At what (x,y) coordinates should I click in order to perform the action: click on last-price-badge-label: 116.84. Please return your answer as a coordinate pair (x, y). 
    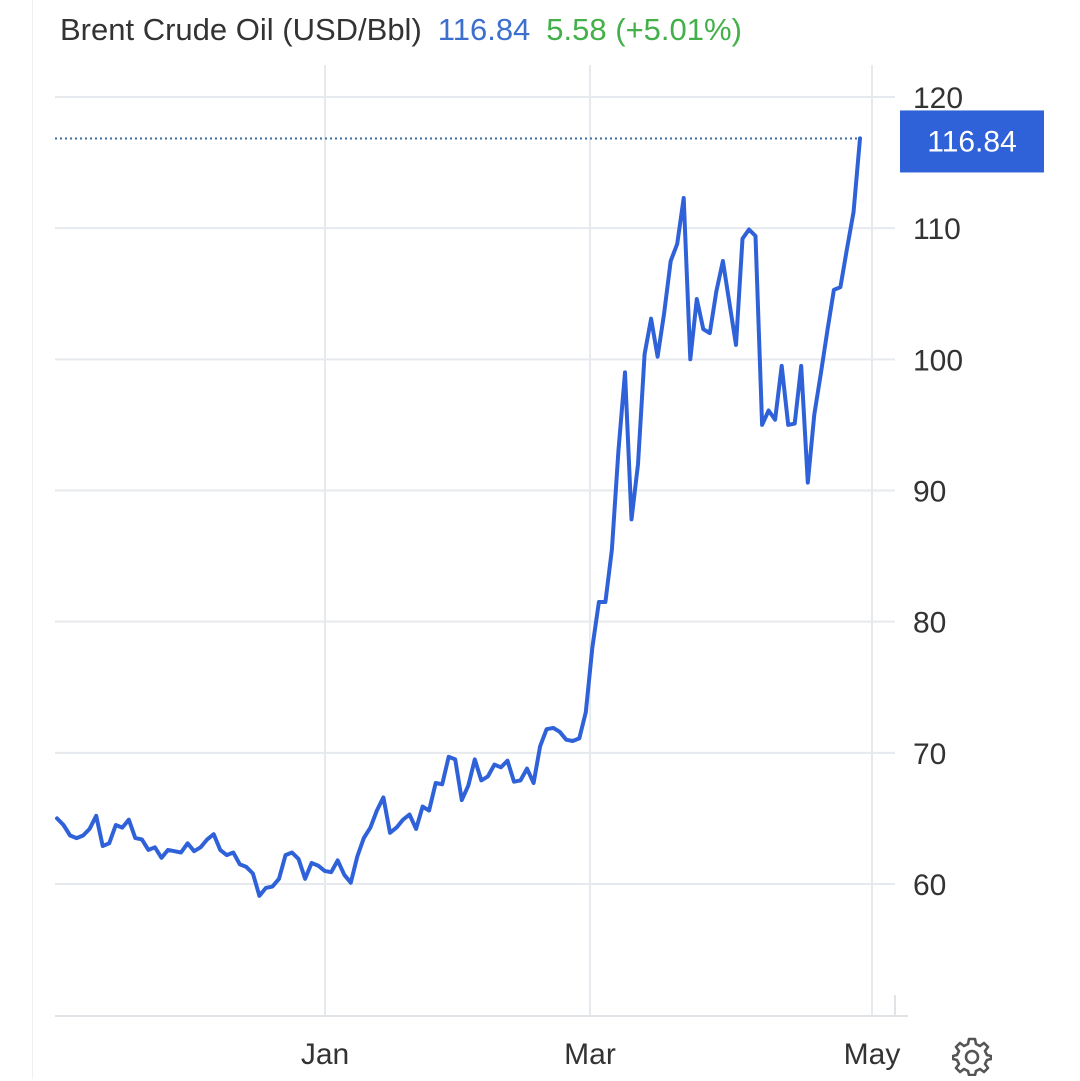
    Looking at the image, I should click on (972, 141).